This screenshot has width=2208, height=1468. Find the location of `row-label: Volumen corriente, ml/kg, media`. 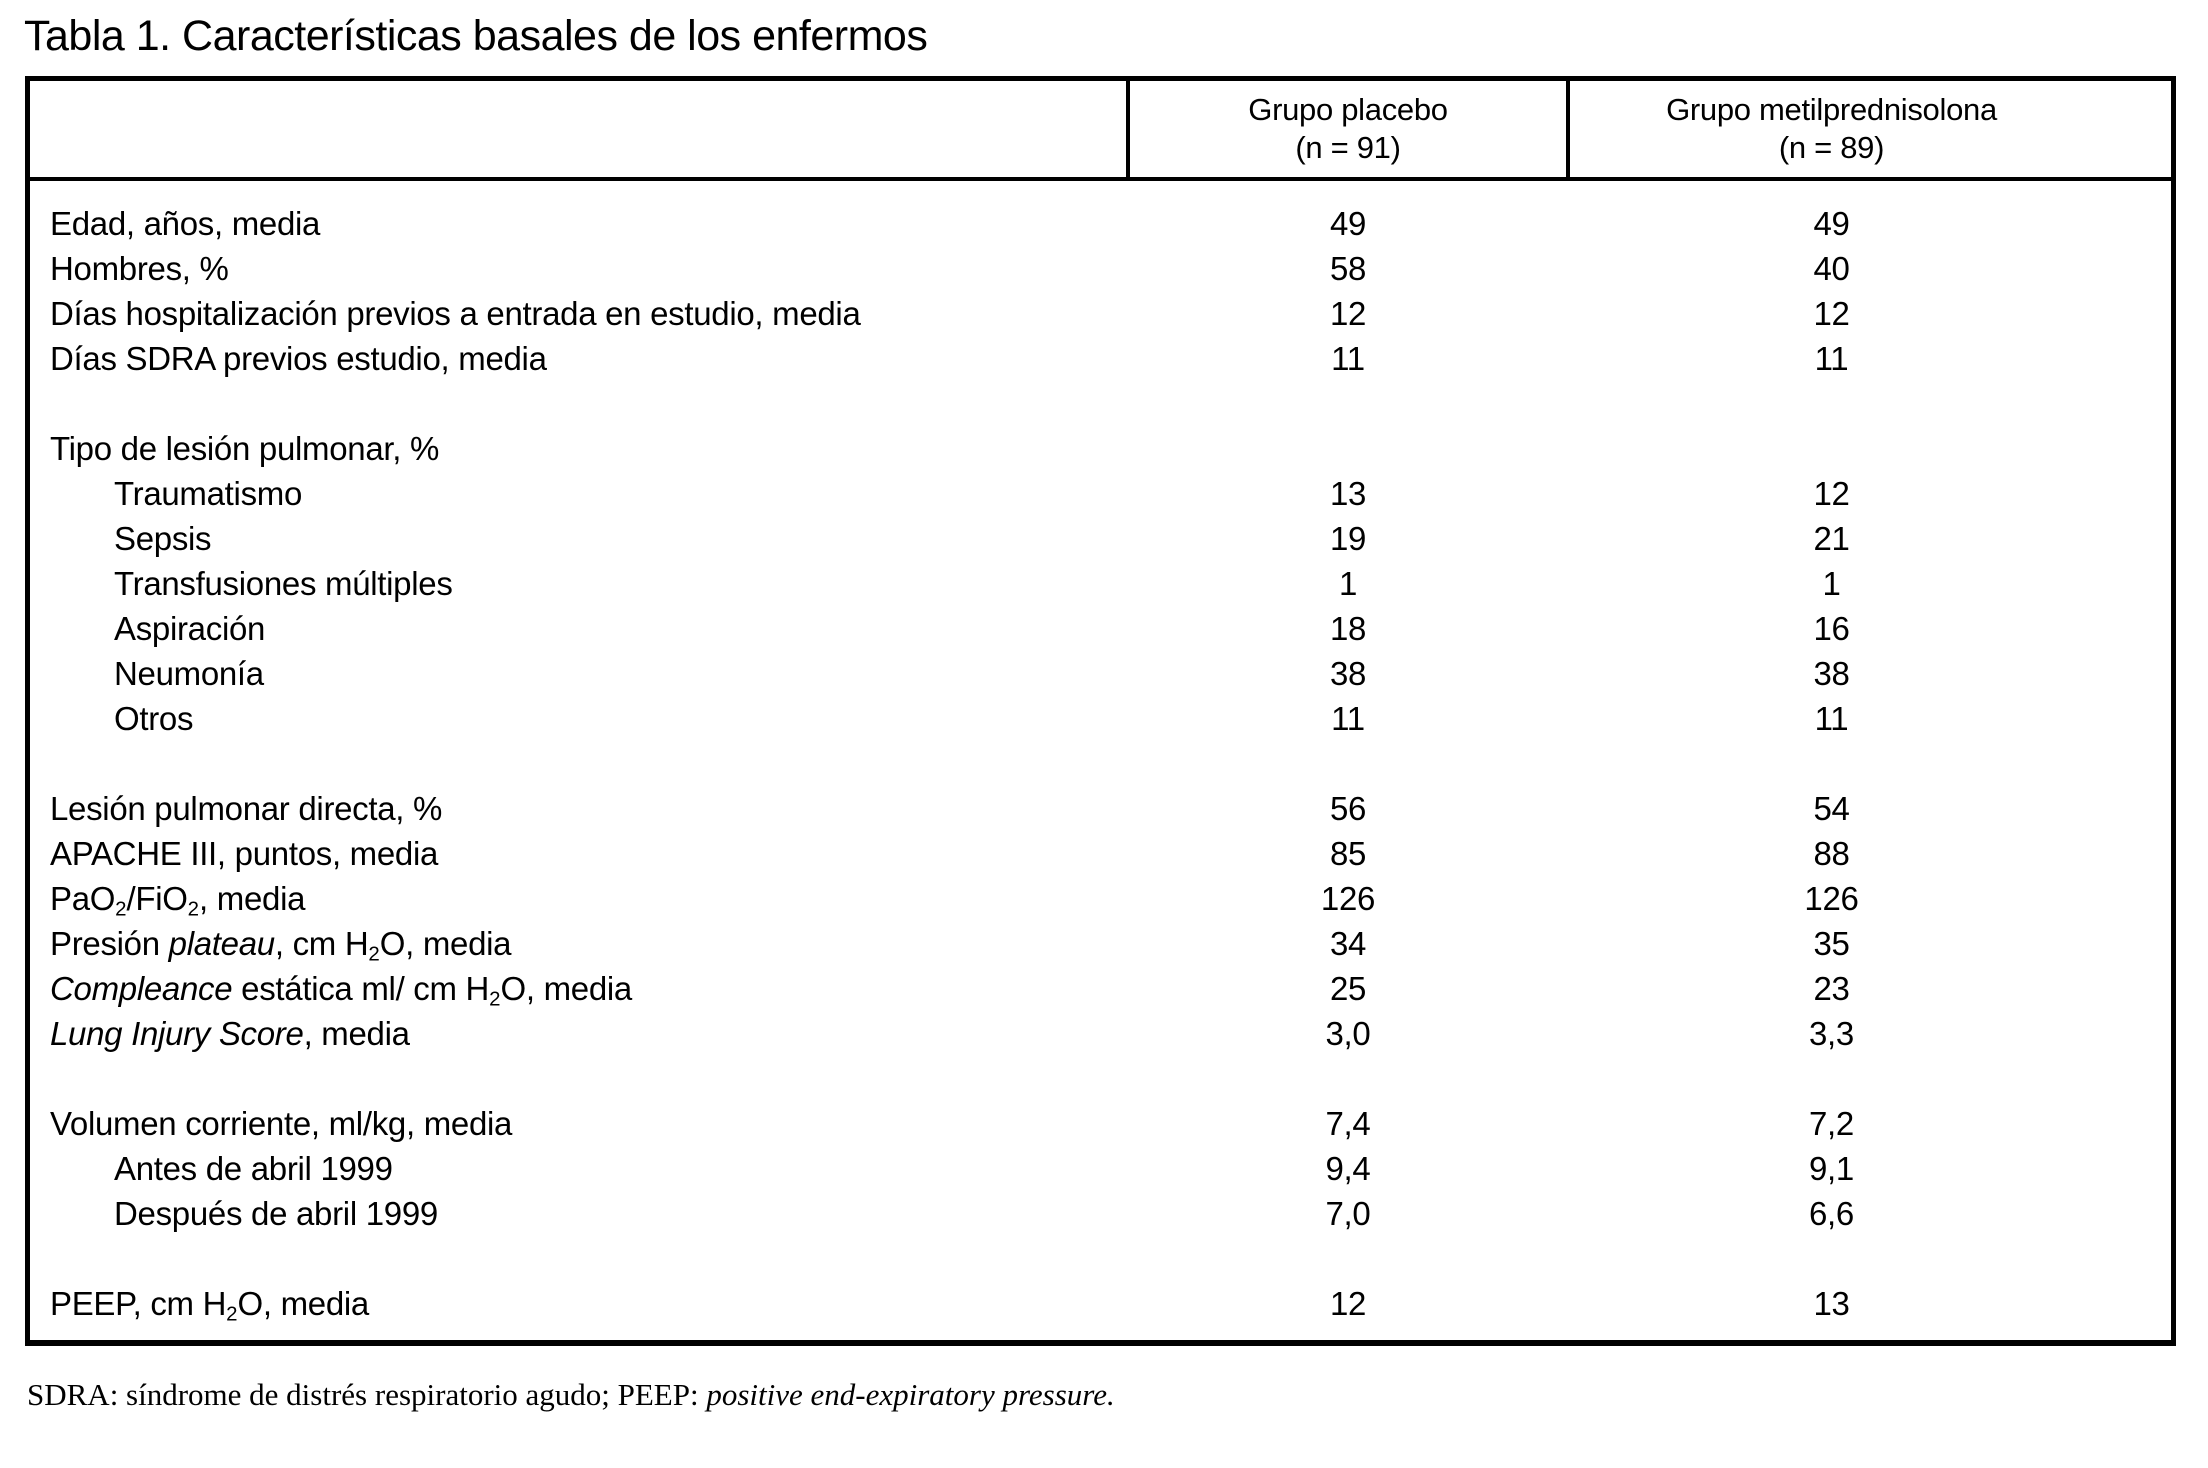

row-label: Volumen corriente, ml/kg, media is located at coordinates (578, 1123).